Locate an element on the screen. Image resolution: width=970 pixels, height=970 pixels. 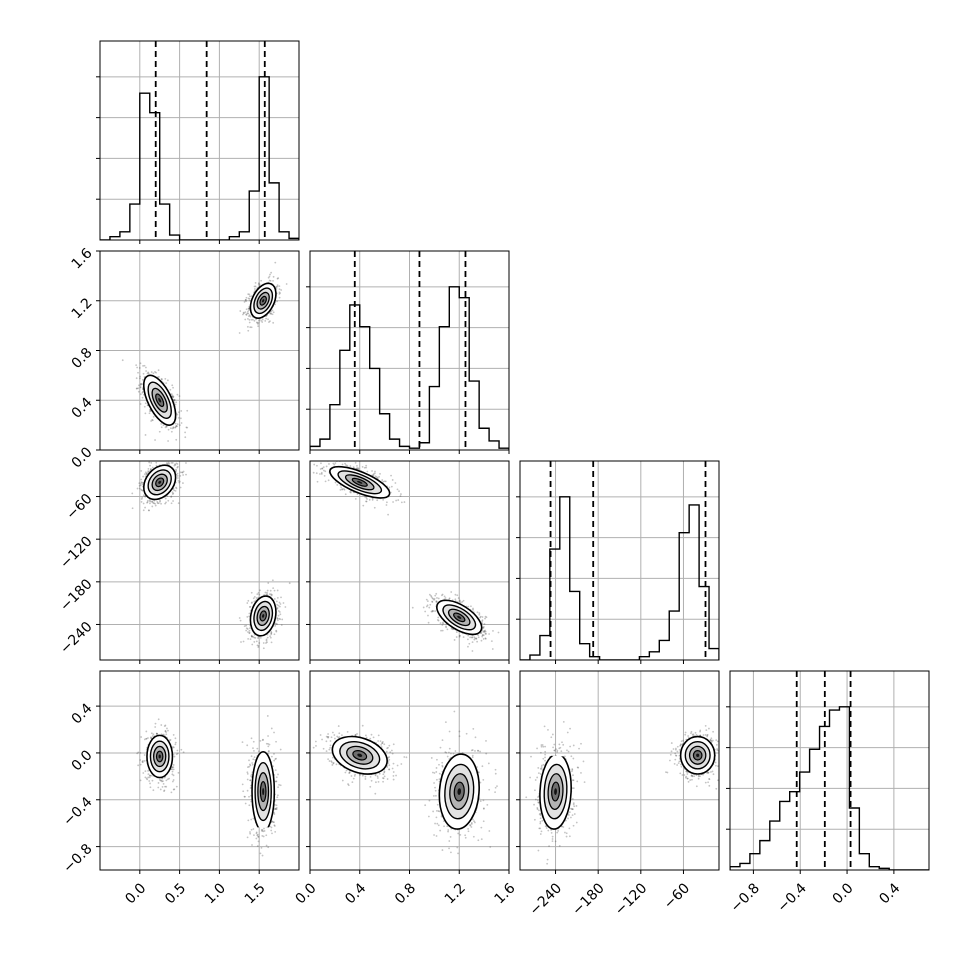
panel-frame is located at coordinates (199, 140).